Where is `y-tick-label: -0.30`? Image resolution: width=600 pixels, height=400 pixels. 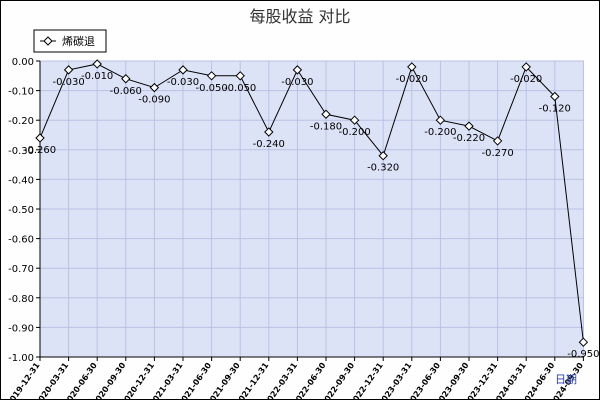
y-tick-label: -0.30 is located at coordinates (21, 151).